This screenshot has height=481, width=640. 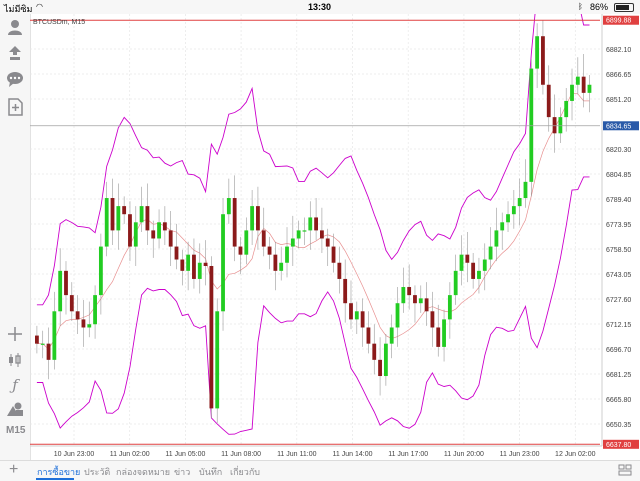 I want to click on battery-percent: 86%, so click(x=599, y=7).